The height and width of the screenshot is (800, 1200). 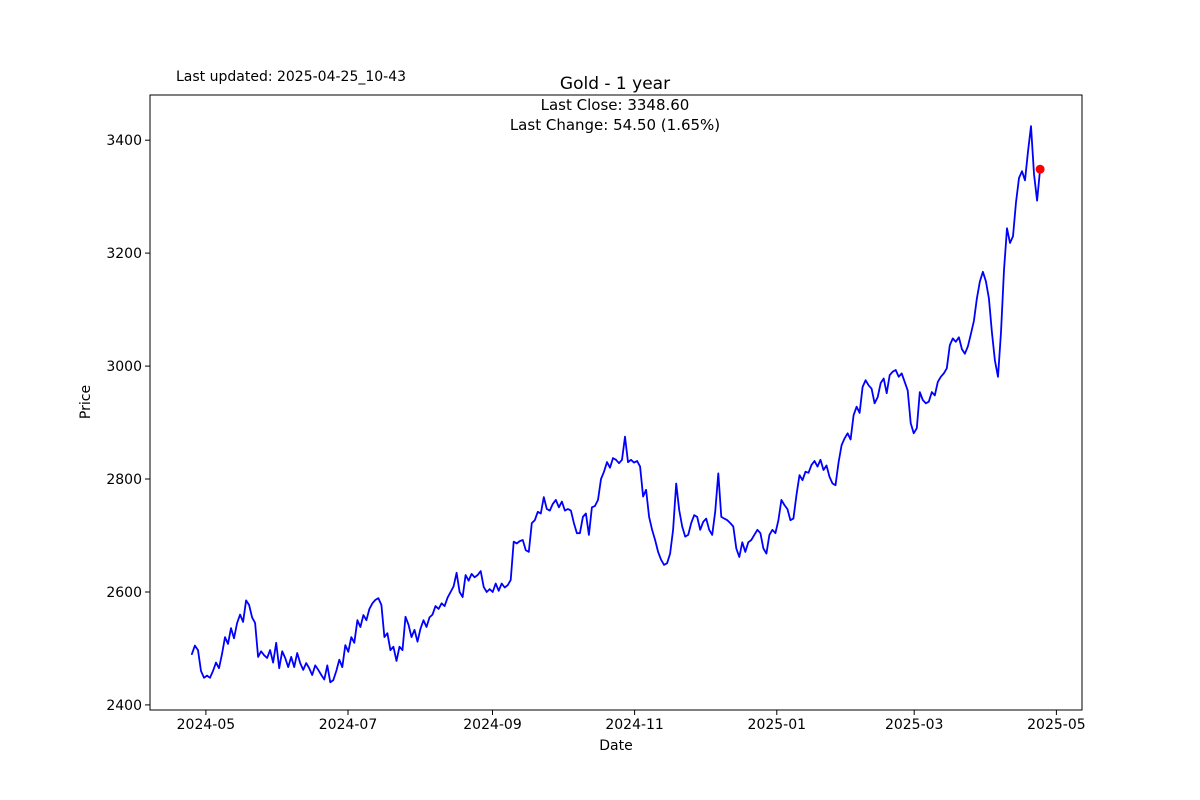 What do you see at coordinates (124, 141) in the screenshot?
I see `y-tick-label: 3400` at bounding box center [124, 141].